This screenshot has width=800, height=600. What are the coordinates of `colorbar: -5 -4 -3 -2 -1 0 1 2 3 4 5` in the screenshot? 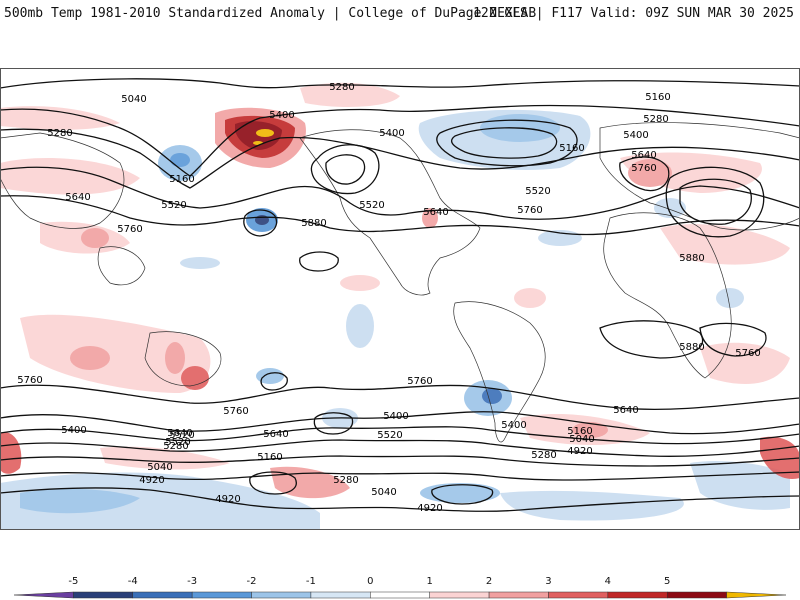 It's located at (400, 587).